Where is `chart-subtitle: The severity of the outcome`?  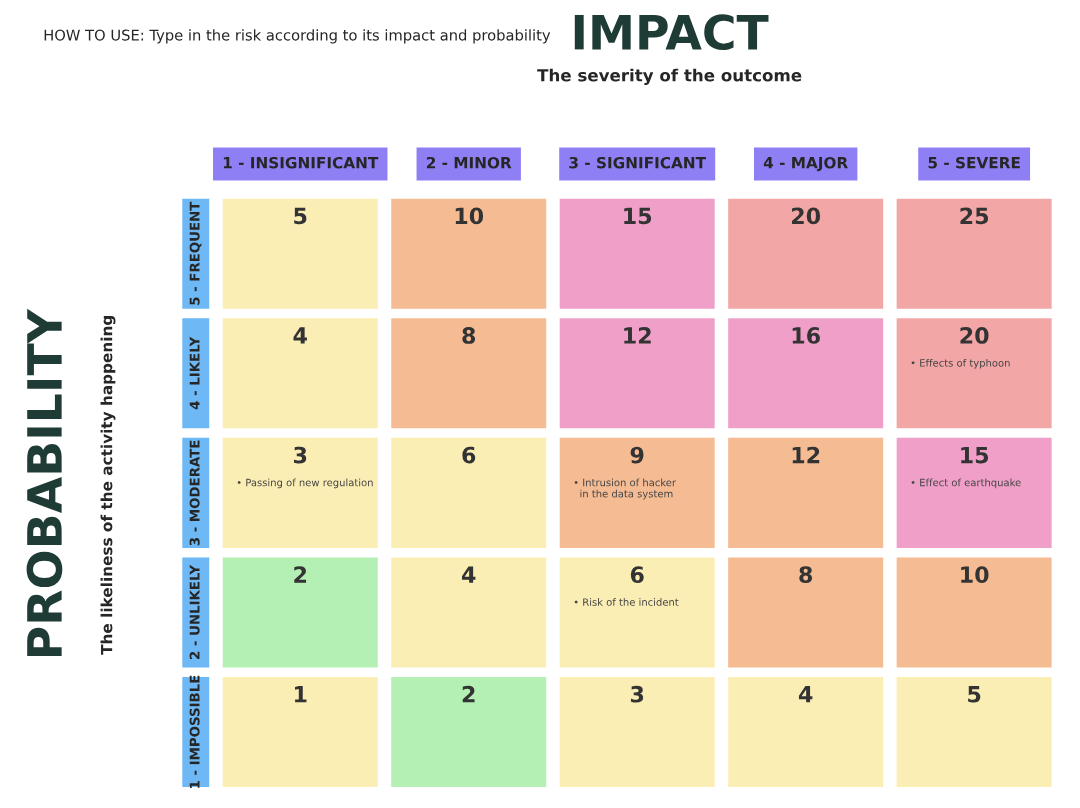
chart-subtitle: The severity of the outcome is located at coordinates (669, 76).